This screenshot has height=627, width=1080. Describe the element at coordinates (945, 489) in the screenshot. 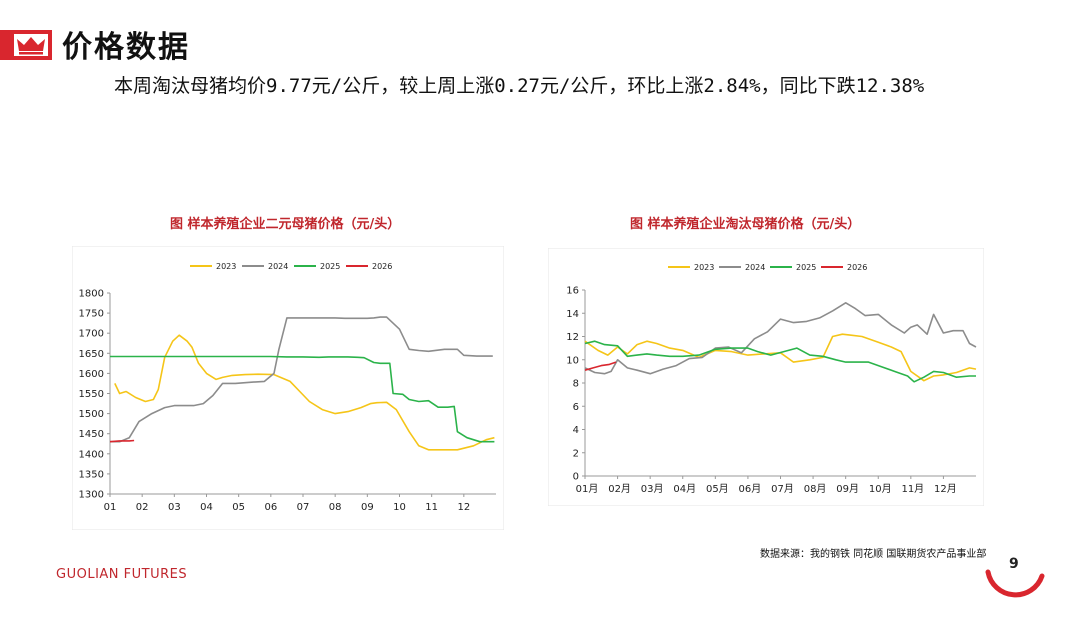

I see `x-tick-label: 12月` at that location.